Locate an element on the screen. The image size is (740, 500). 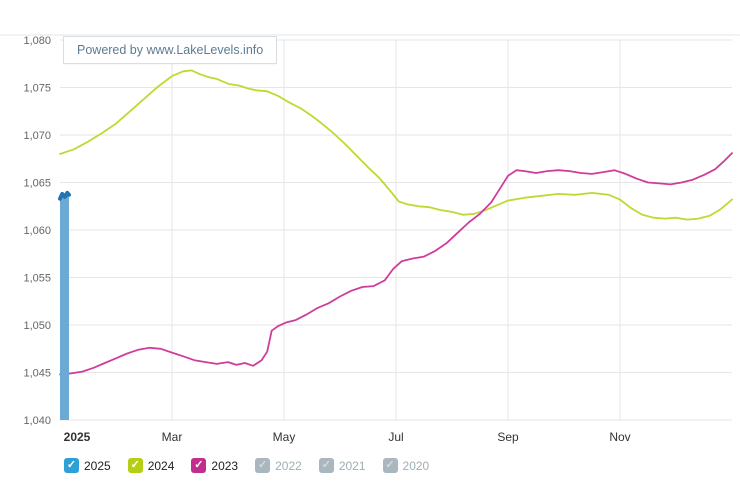
legend-label: 2025 is located at coordinates (97, 465).